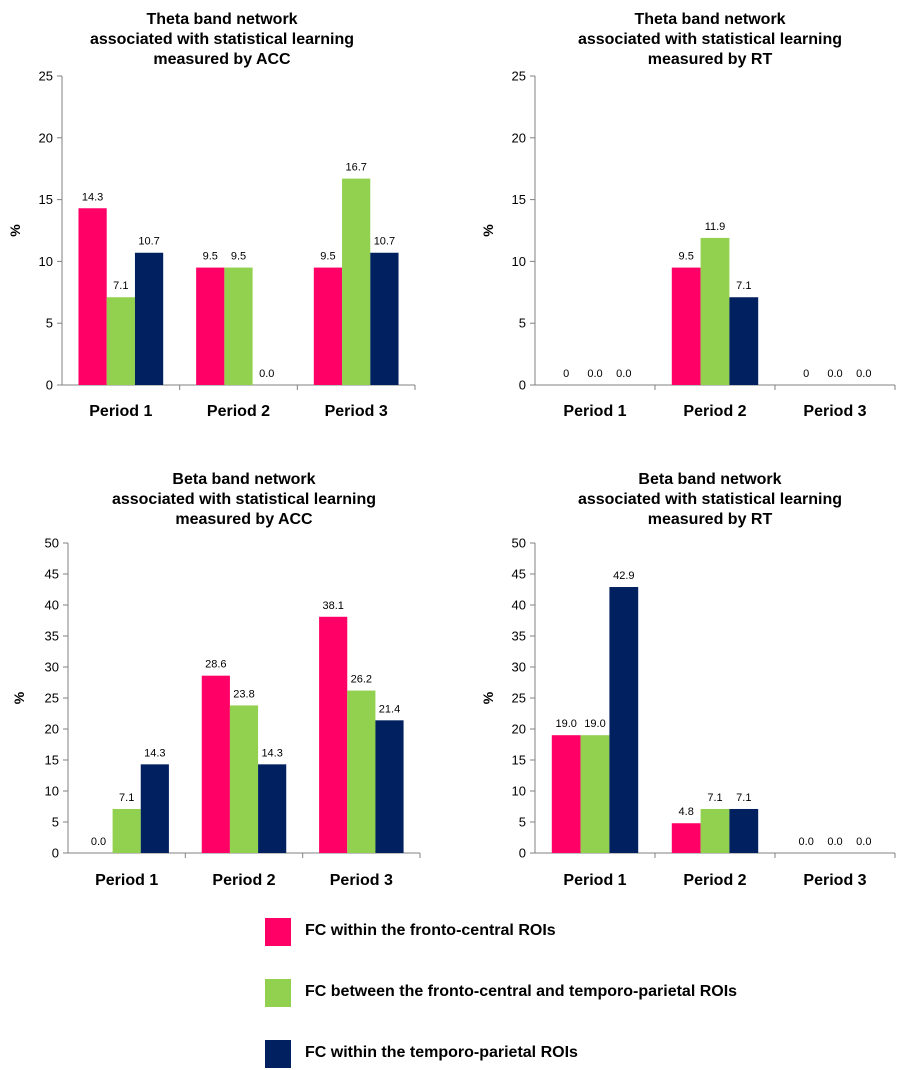 Image resolution: width=902 pixels, height=1070 pixels. I want to click on data-label: 23.8, so click(243, 694).